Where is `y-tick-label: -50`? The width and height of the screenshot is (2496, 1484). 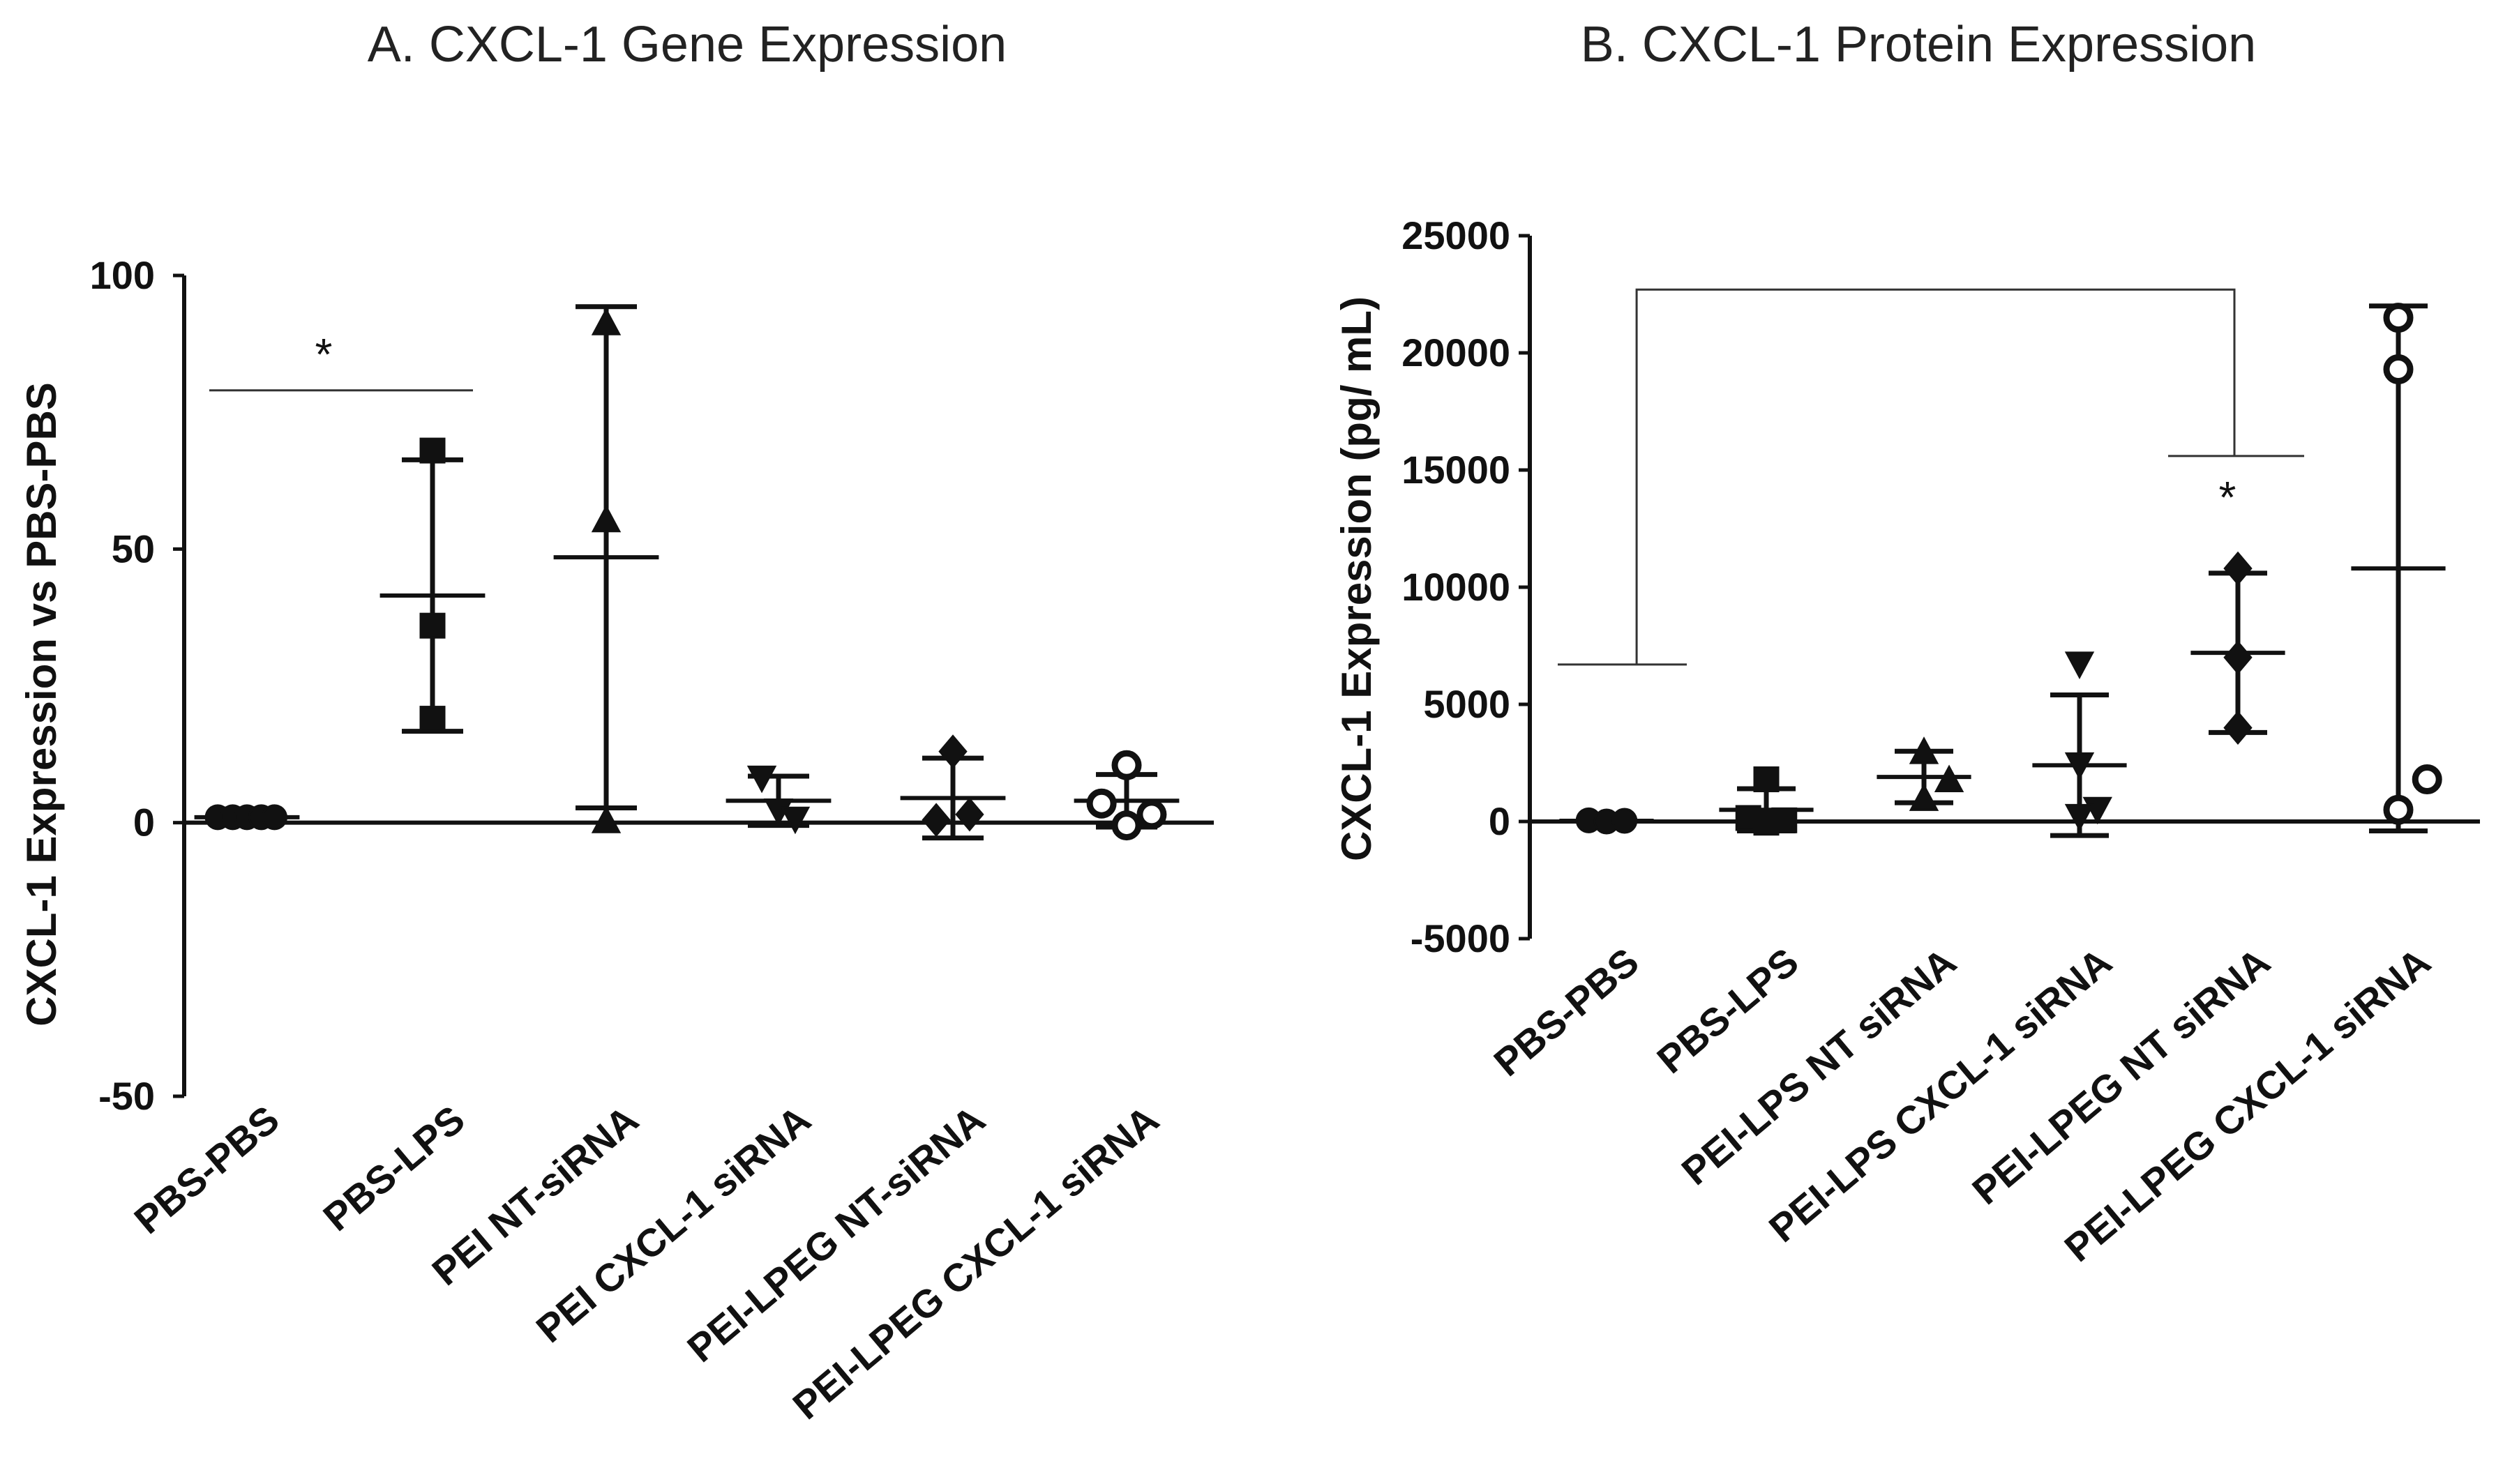 y-tick-label: -50 is located at coordinates (126, 1096).